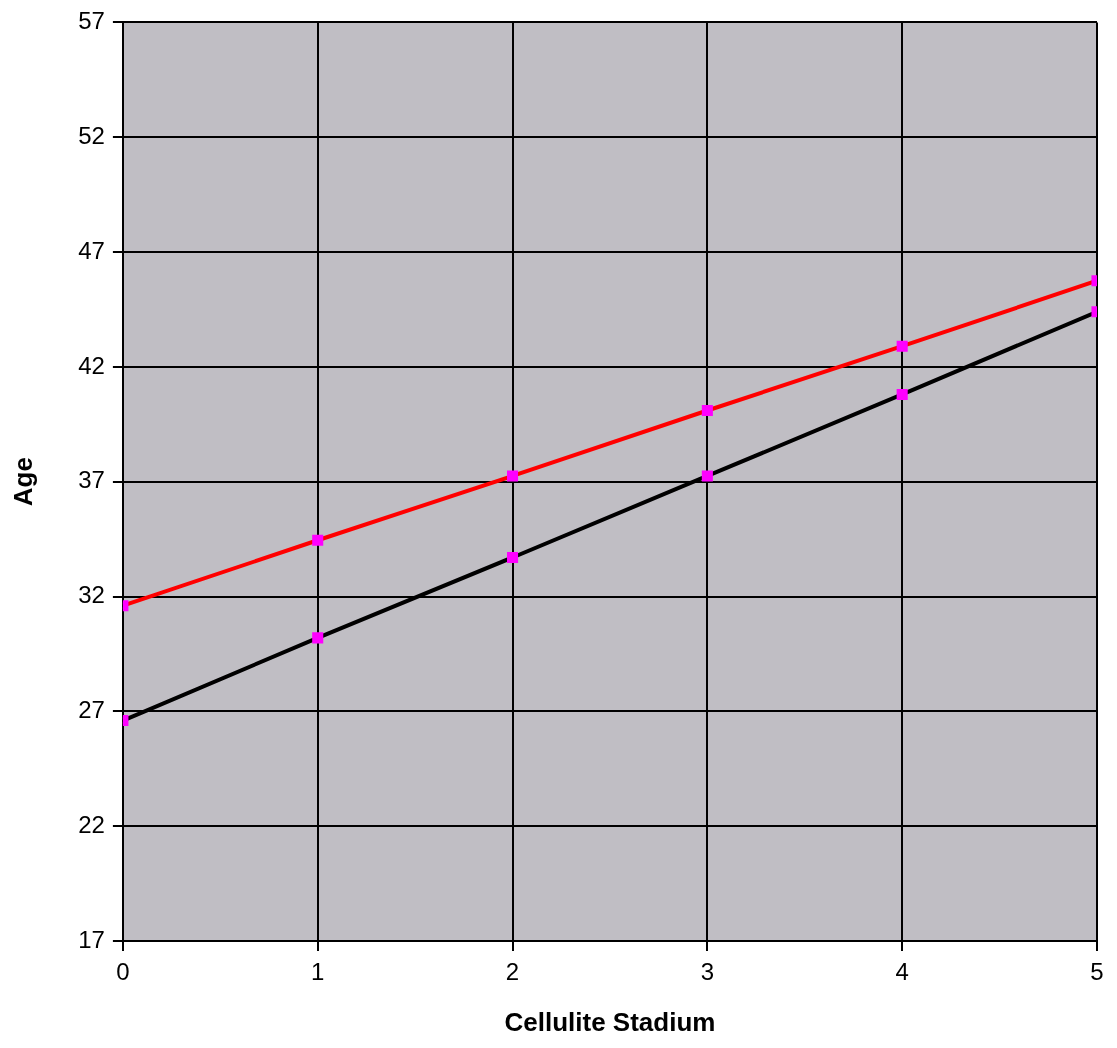  Describe the element at coordinates (91, 365) in the screenshot. I see `y-tick-label: 42` at that location.